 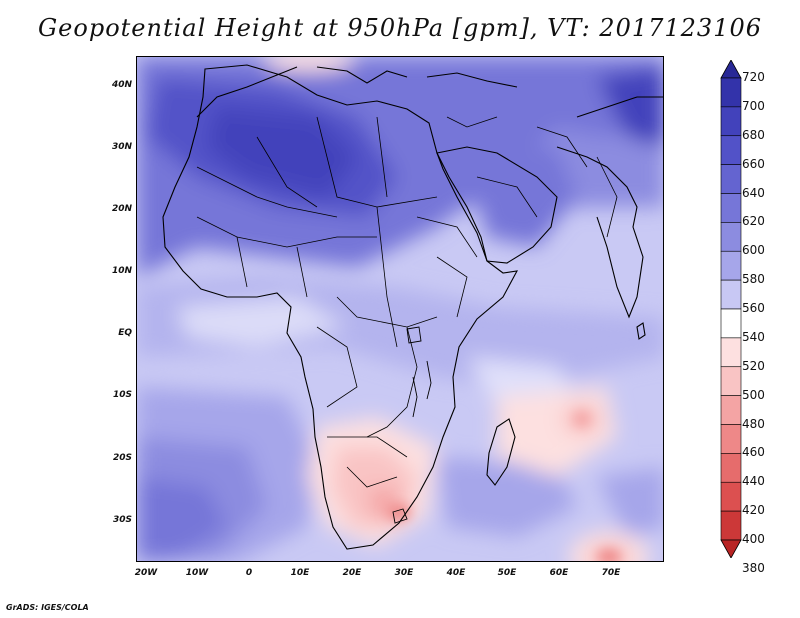 What do you see at coordinates (753, 163) in the screenshot?
I see `colorbar-label: 660` at bounding box center [753, 163].